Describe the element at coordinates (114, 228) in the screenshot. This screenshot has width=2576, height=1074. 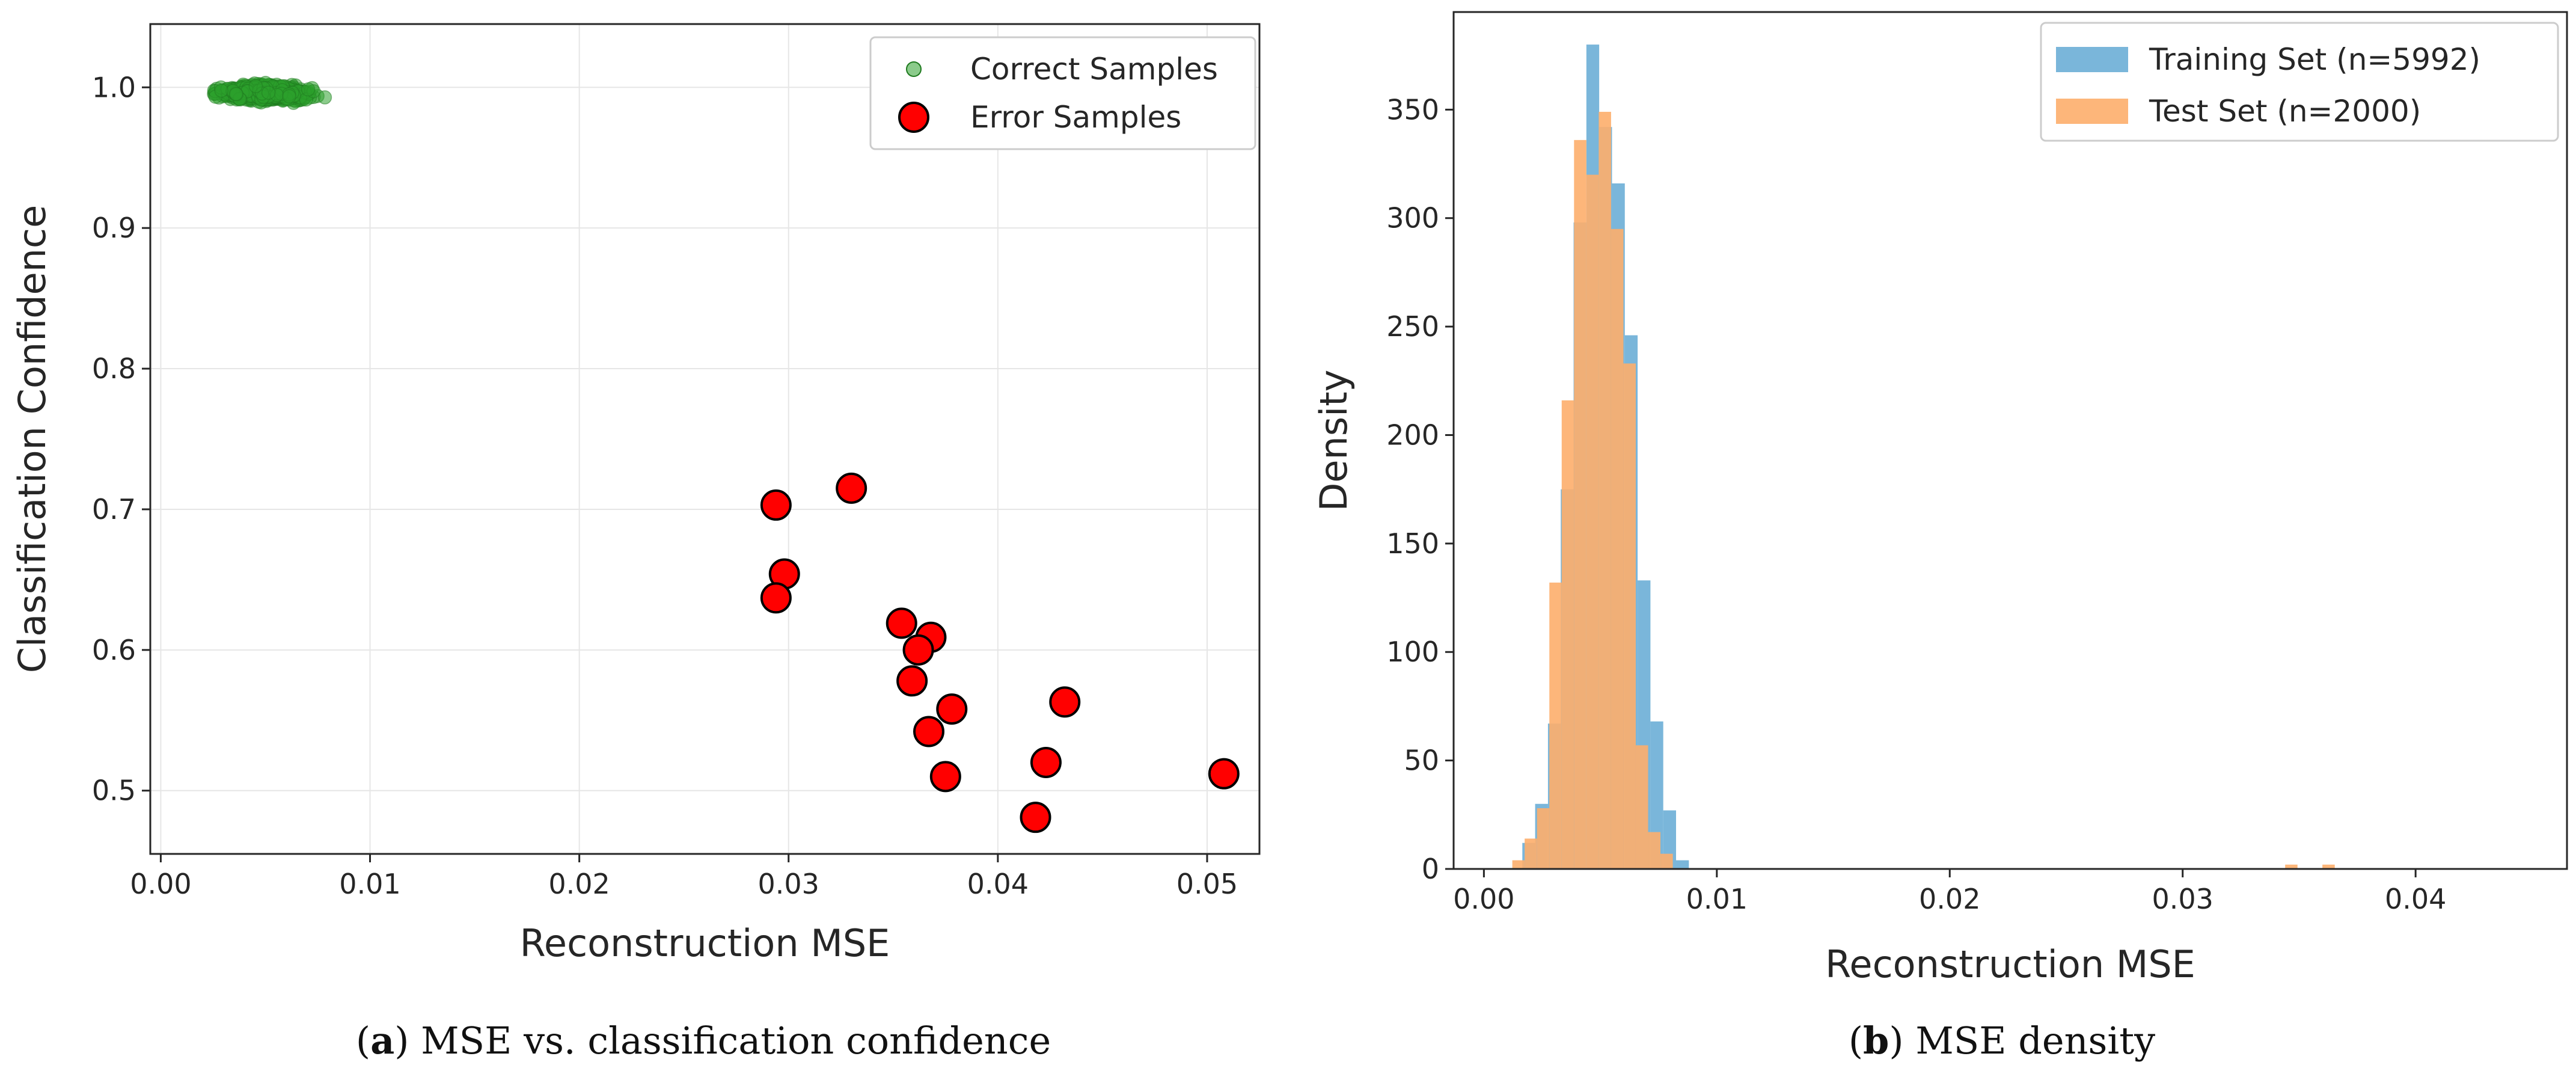
I see `y-tick-label: 0.9` at that location.